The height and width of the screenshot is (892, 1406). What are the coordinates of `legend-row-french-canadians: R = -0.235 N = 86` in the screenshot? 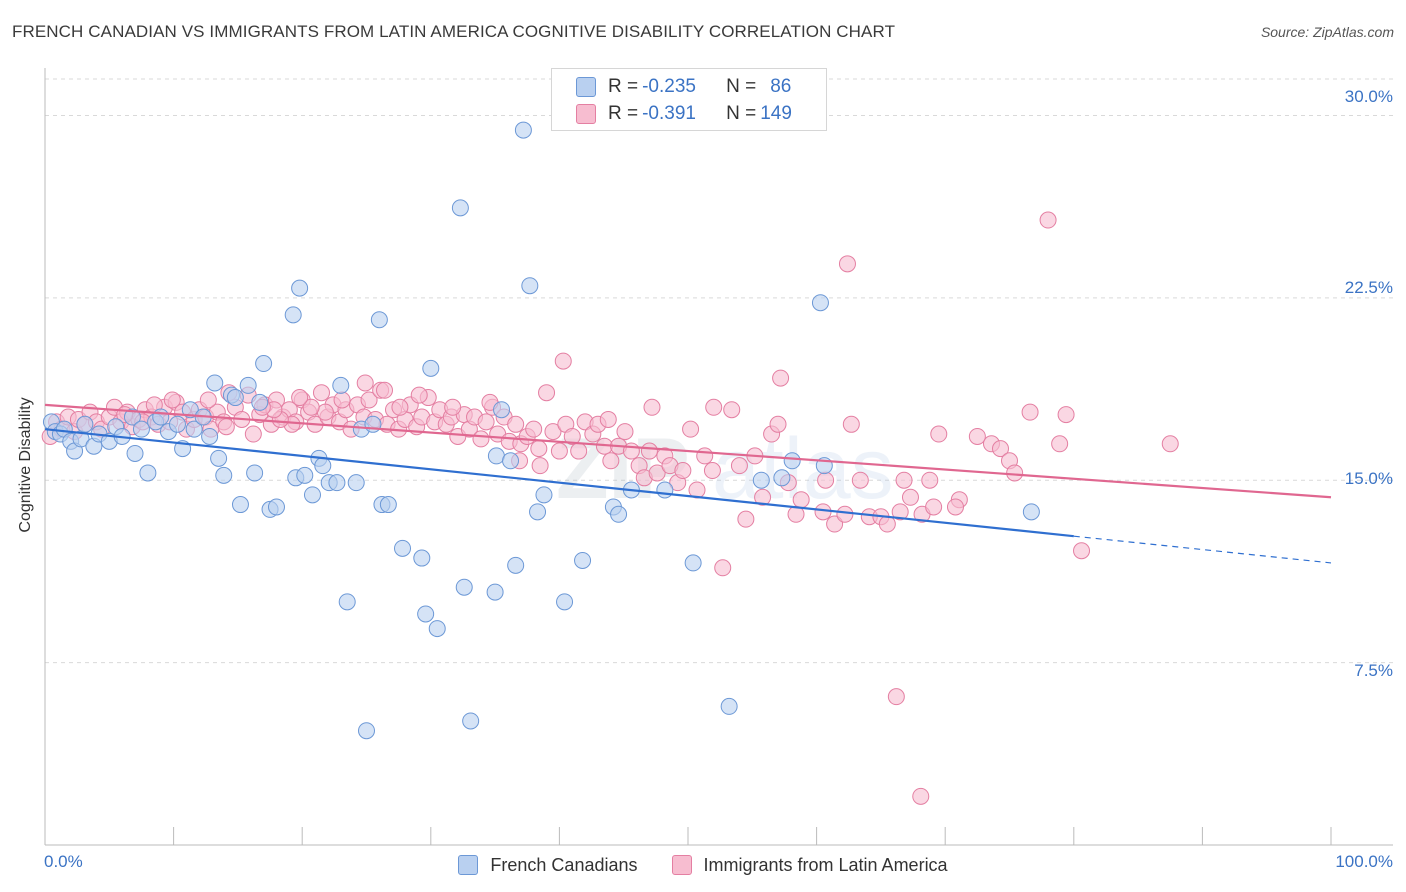 It's located at (683, 87).